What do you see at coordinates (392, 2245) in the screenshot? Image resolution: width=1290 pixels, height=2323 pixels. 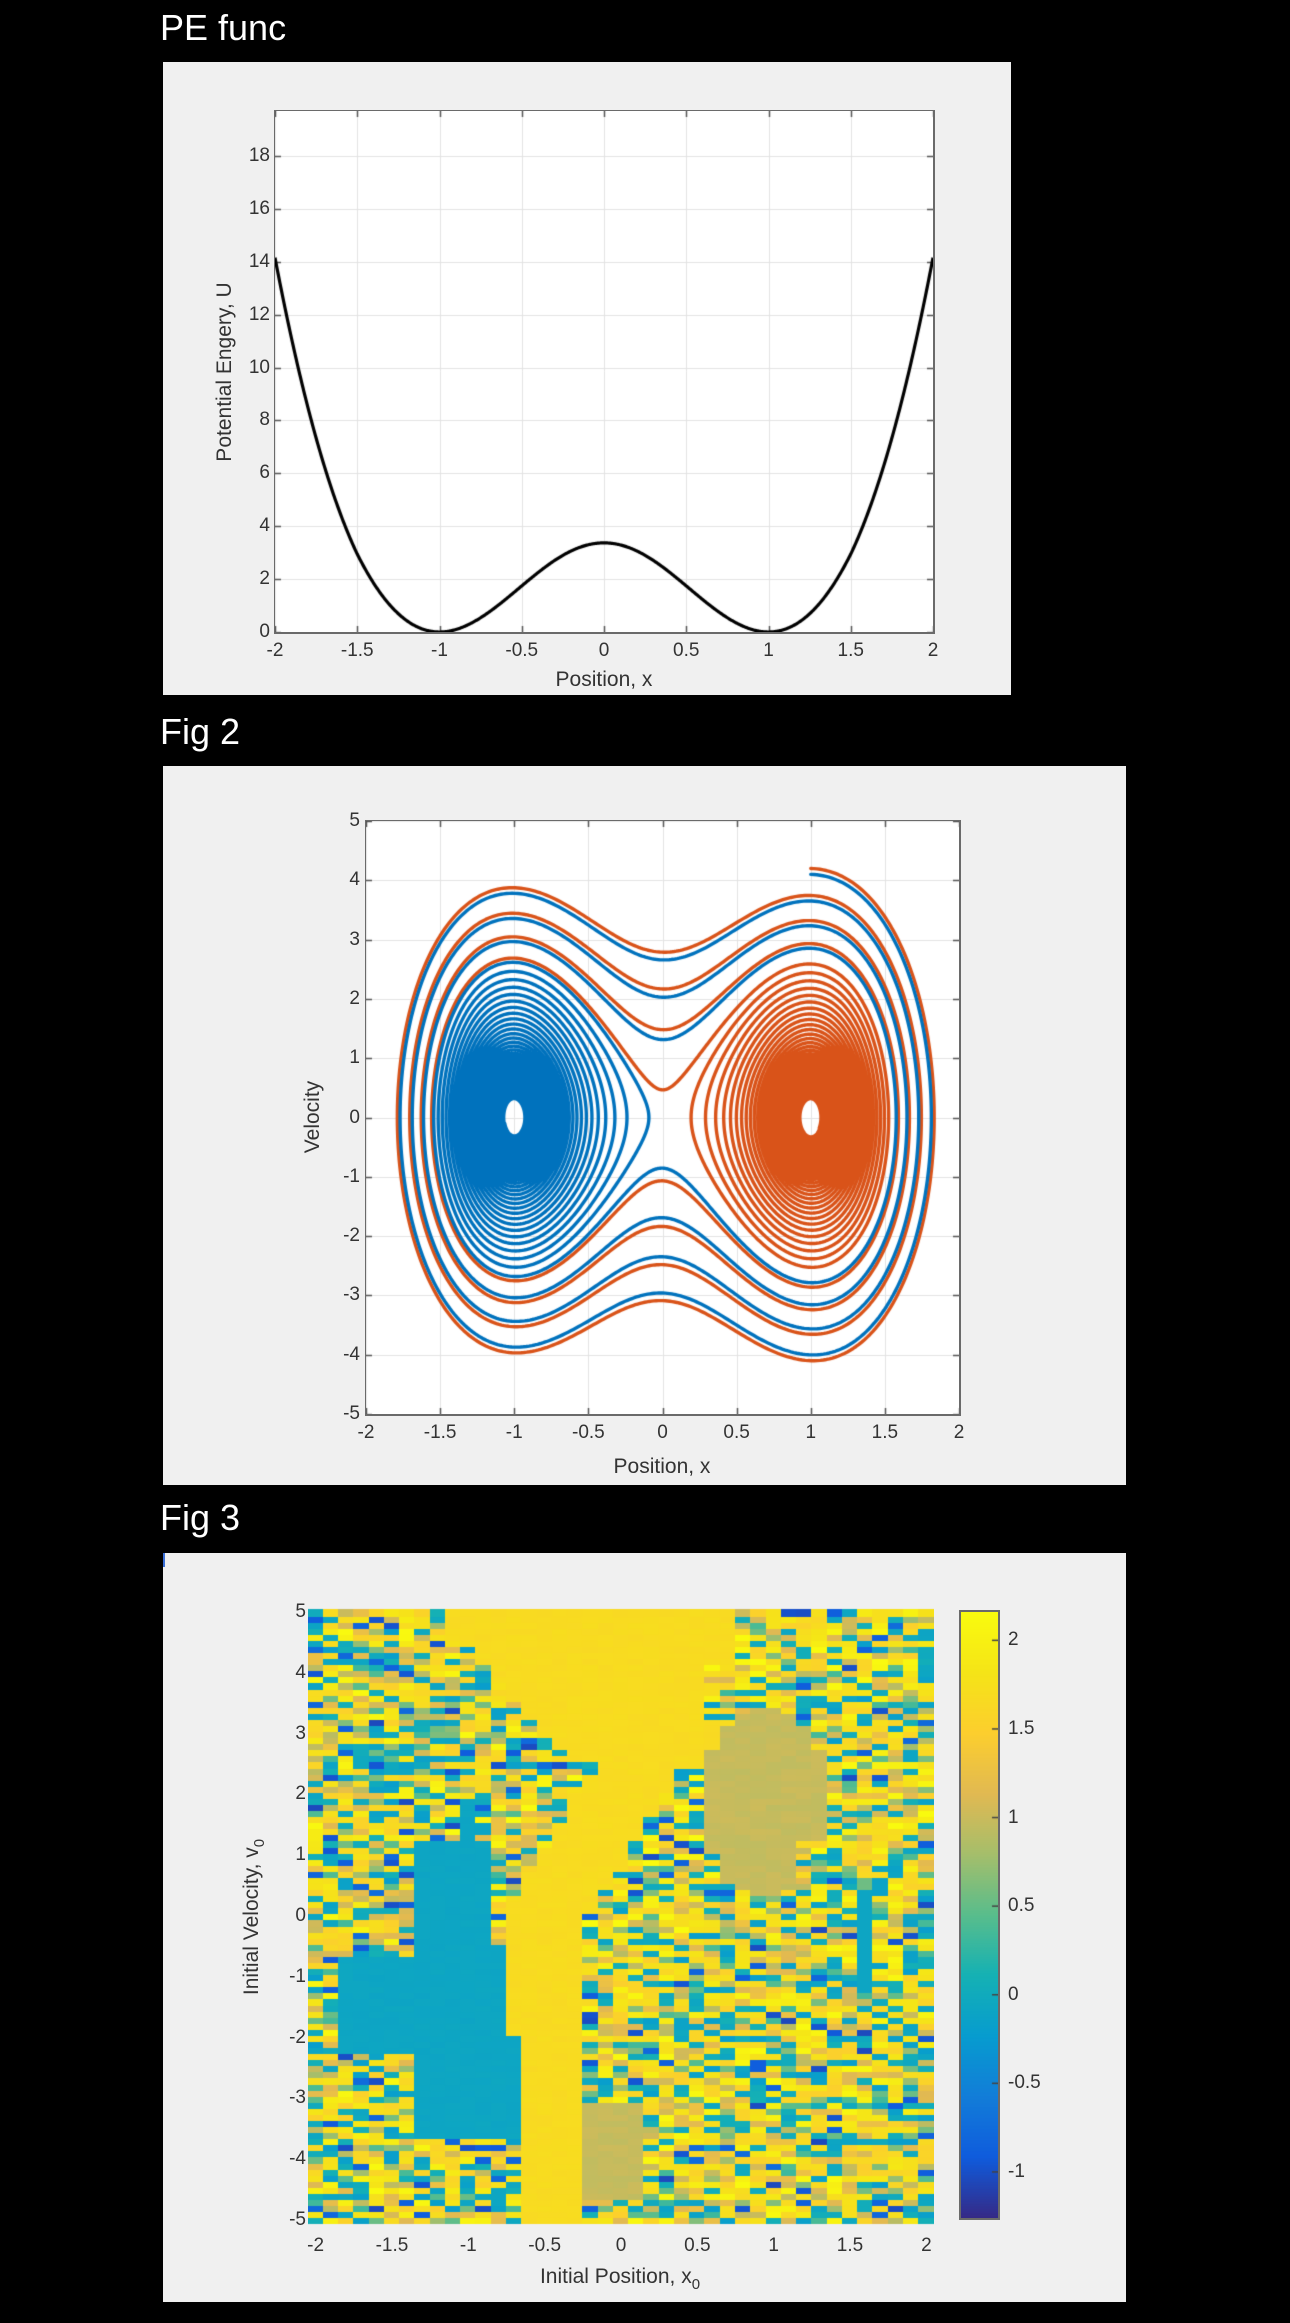 I see `fig3-xtick-label: -1.5` at bounding box center [392, 2245].